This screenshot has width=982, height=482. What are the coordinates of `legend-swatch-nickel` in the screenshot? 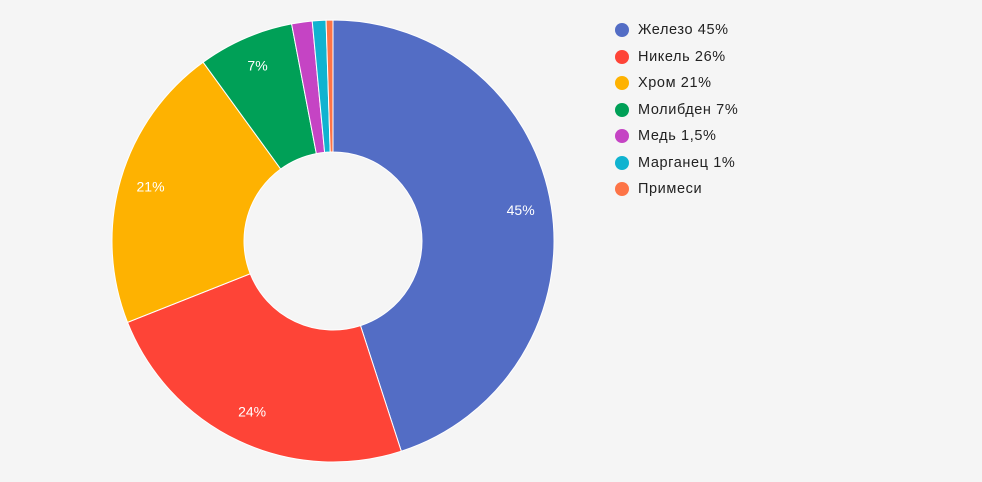 It's located at (622, 56).